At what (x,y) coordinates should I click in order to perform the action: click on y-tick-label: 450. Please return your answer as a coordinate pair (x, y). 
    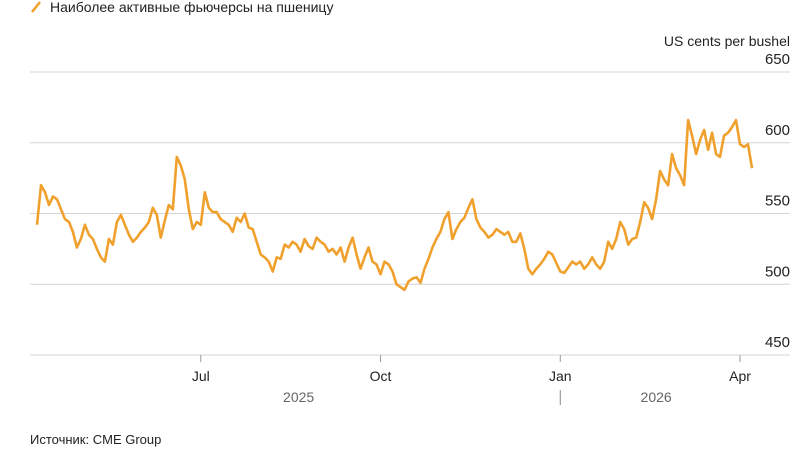
    Looking at the image, I should click on (777, 342).